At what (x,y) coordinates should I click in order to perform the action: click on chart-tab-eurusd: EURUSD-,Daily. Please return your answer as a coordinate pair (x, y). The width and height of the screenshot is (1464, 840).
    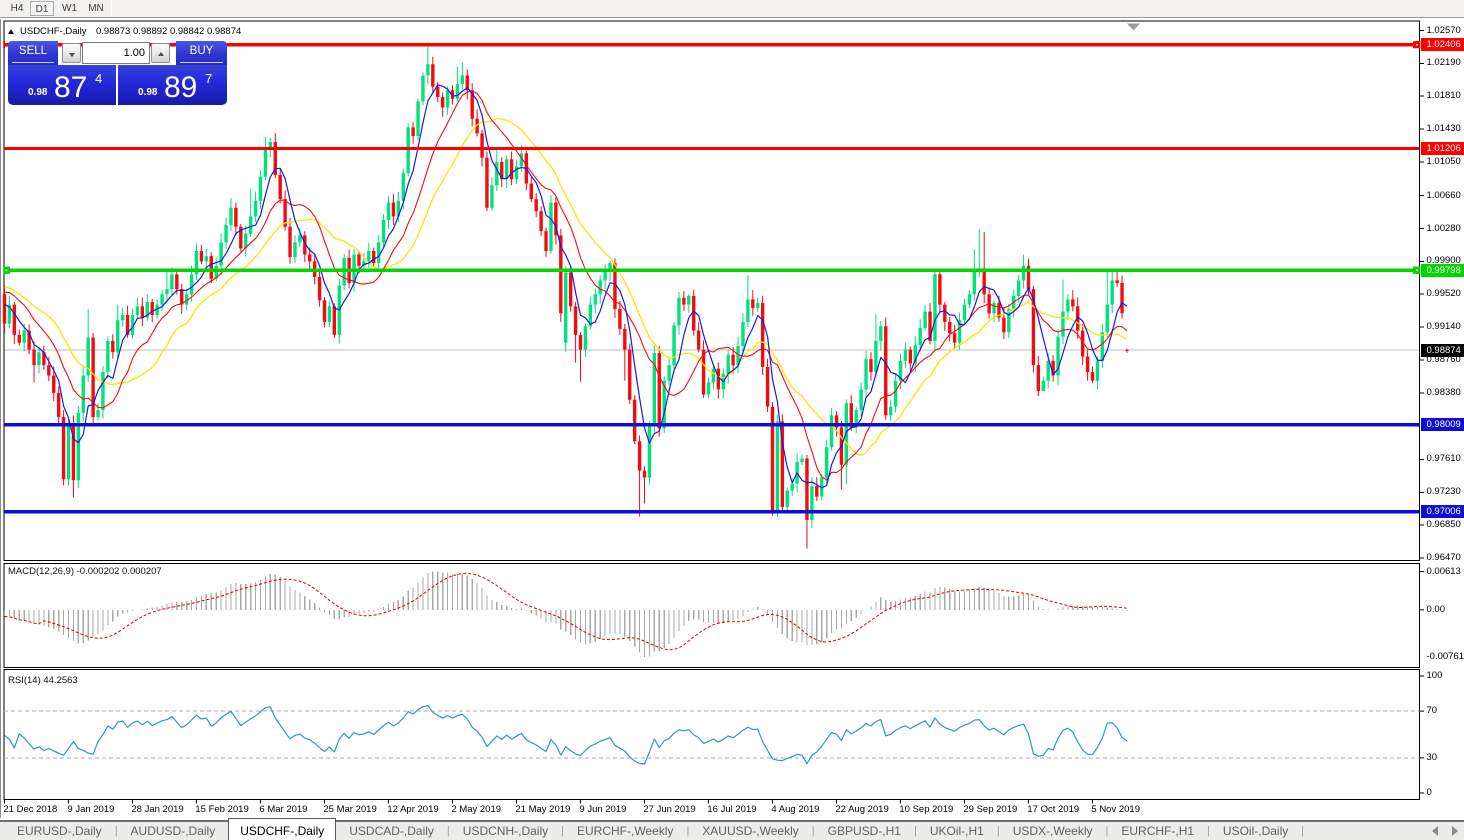
    Looking at the image, I should click on (59, 831).